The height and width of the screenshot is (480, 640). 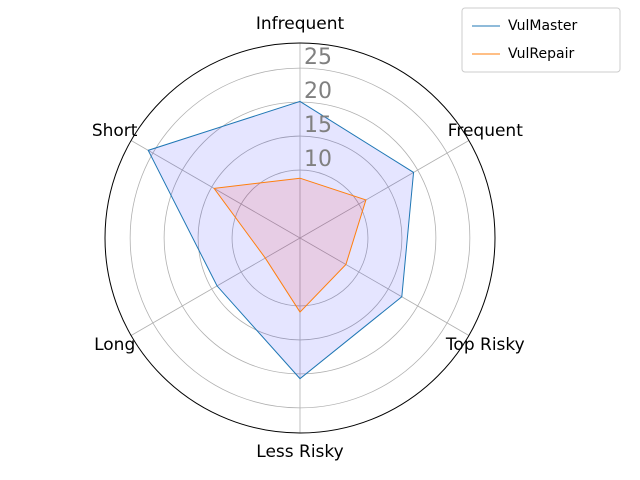 I want to click on r-tick-label: 15, so click(x=318, y=125).